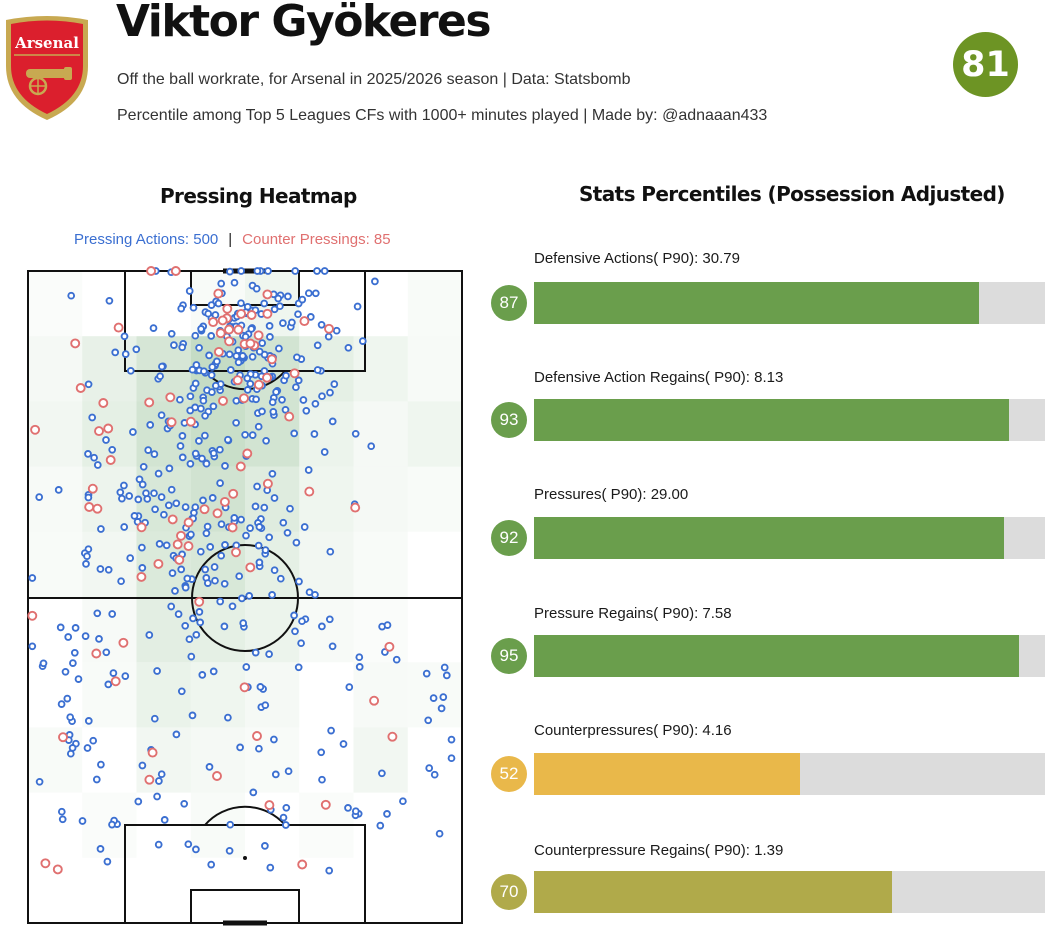 The height and width of the screenshot is (935, 1055). I want to click on player-name: Viktor Gyökeres, so click(304, 23).